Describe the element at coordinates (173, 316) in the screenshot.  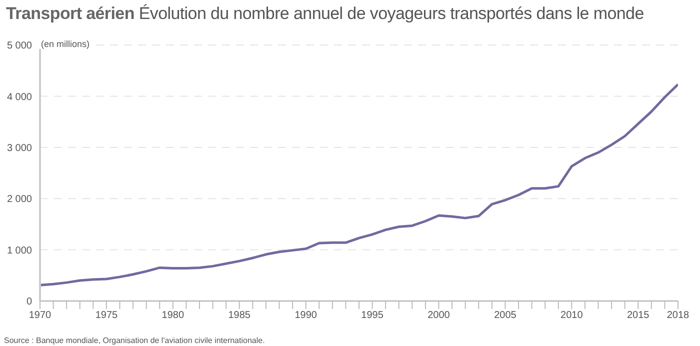
I see `x-tick-label: 1980` at that location.